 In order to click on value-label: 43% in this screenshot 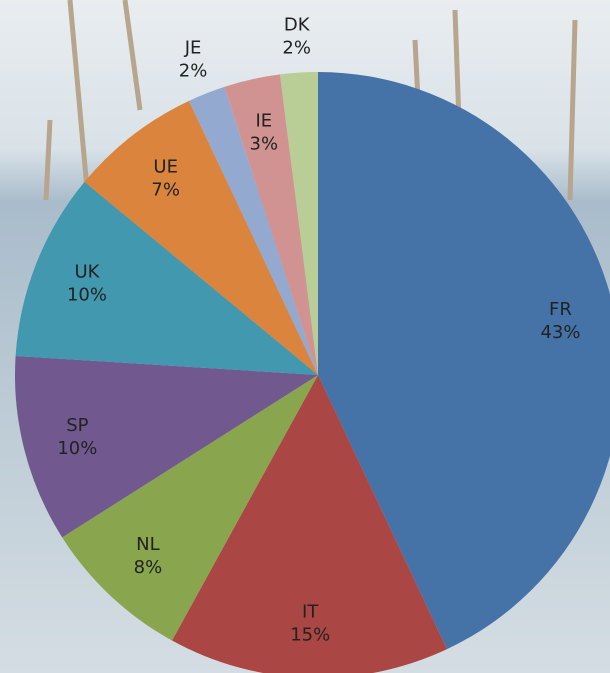, I will do `click(560, 332)`.